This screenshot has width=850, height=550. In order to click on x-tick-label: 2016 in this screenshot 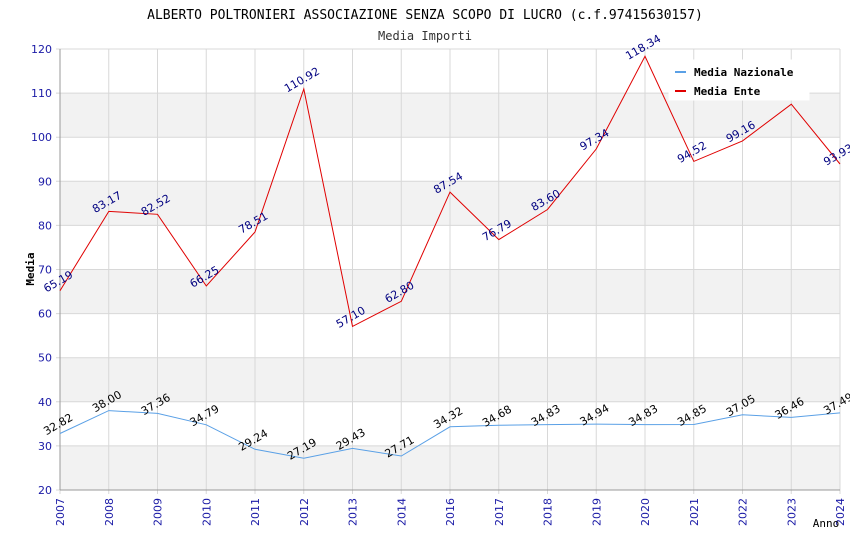, I will do `click(450, 512)`.